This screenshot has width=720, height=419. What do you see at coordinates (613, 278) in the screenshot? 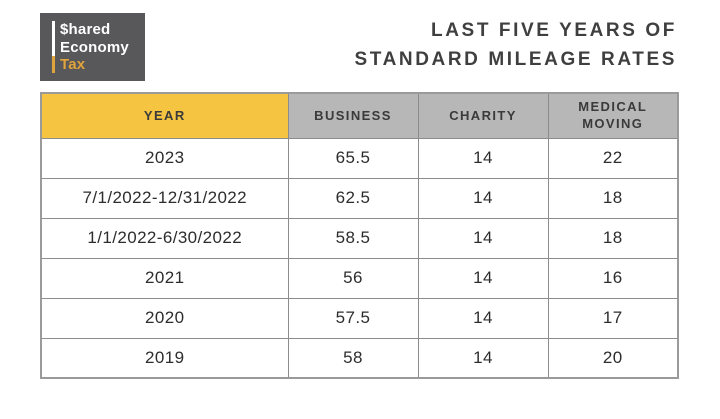
I see `cell-medical-moving: 16` at bounding box center [613, 278].